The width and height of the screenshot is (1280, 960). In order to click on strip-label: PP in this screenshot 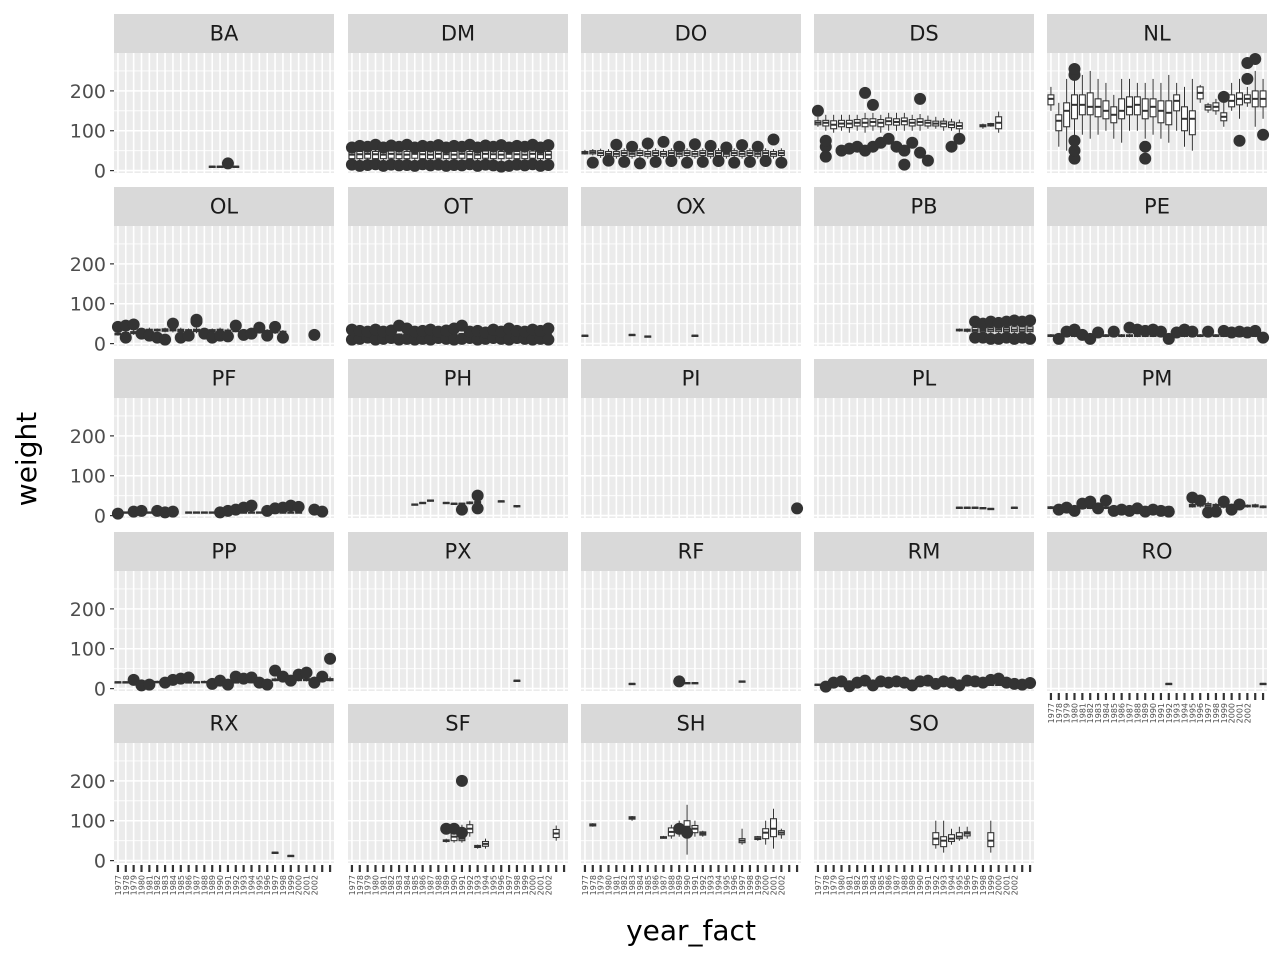, I will do `click(223, 552)`.